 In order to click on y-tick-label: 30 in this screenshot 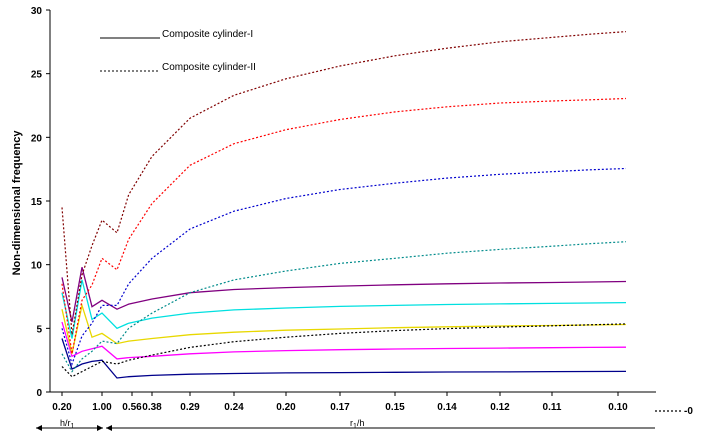, I will do `click(37, 11)`.